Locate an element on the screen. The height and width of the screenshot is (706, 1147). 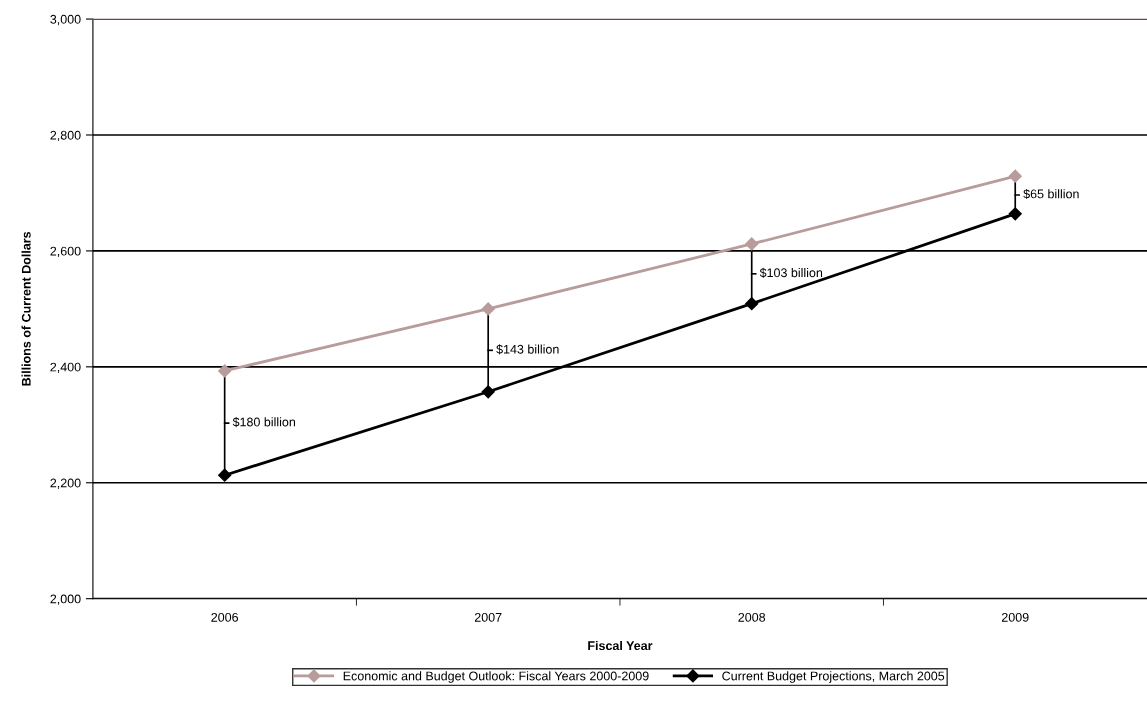
x-tick-label: 2006 is located at coordinates (225, 617).